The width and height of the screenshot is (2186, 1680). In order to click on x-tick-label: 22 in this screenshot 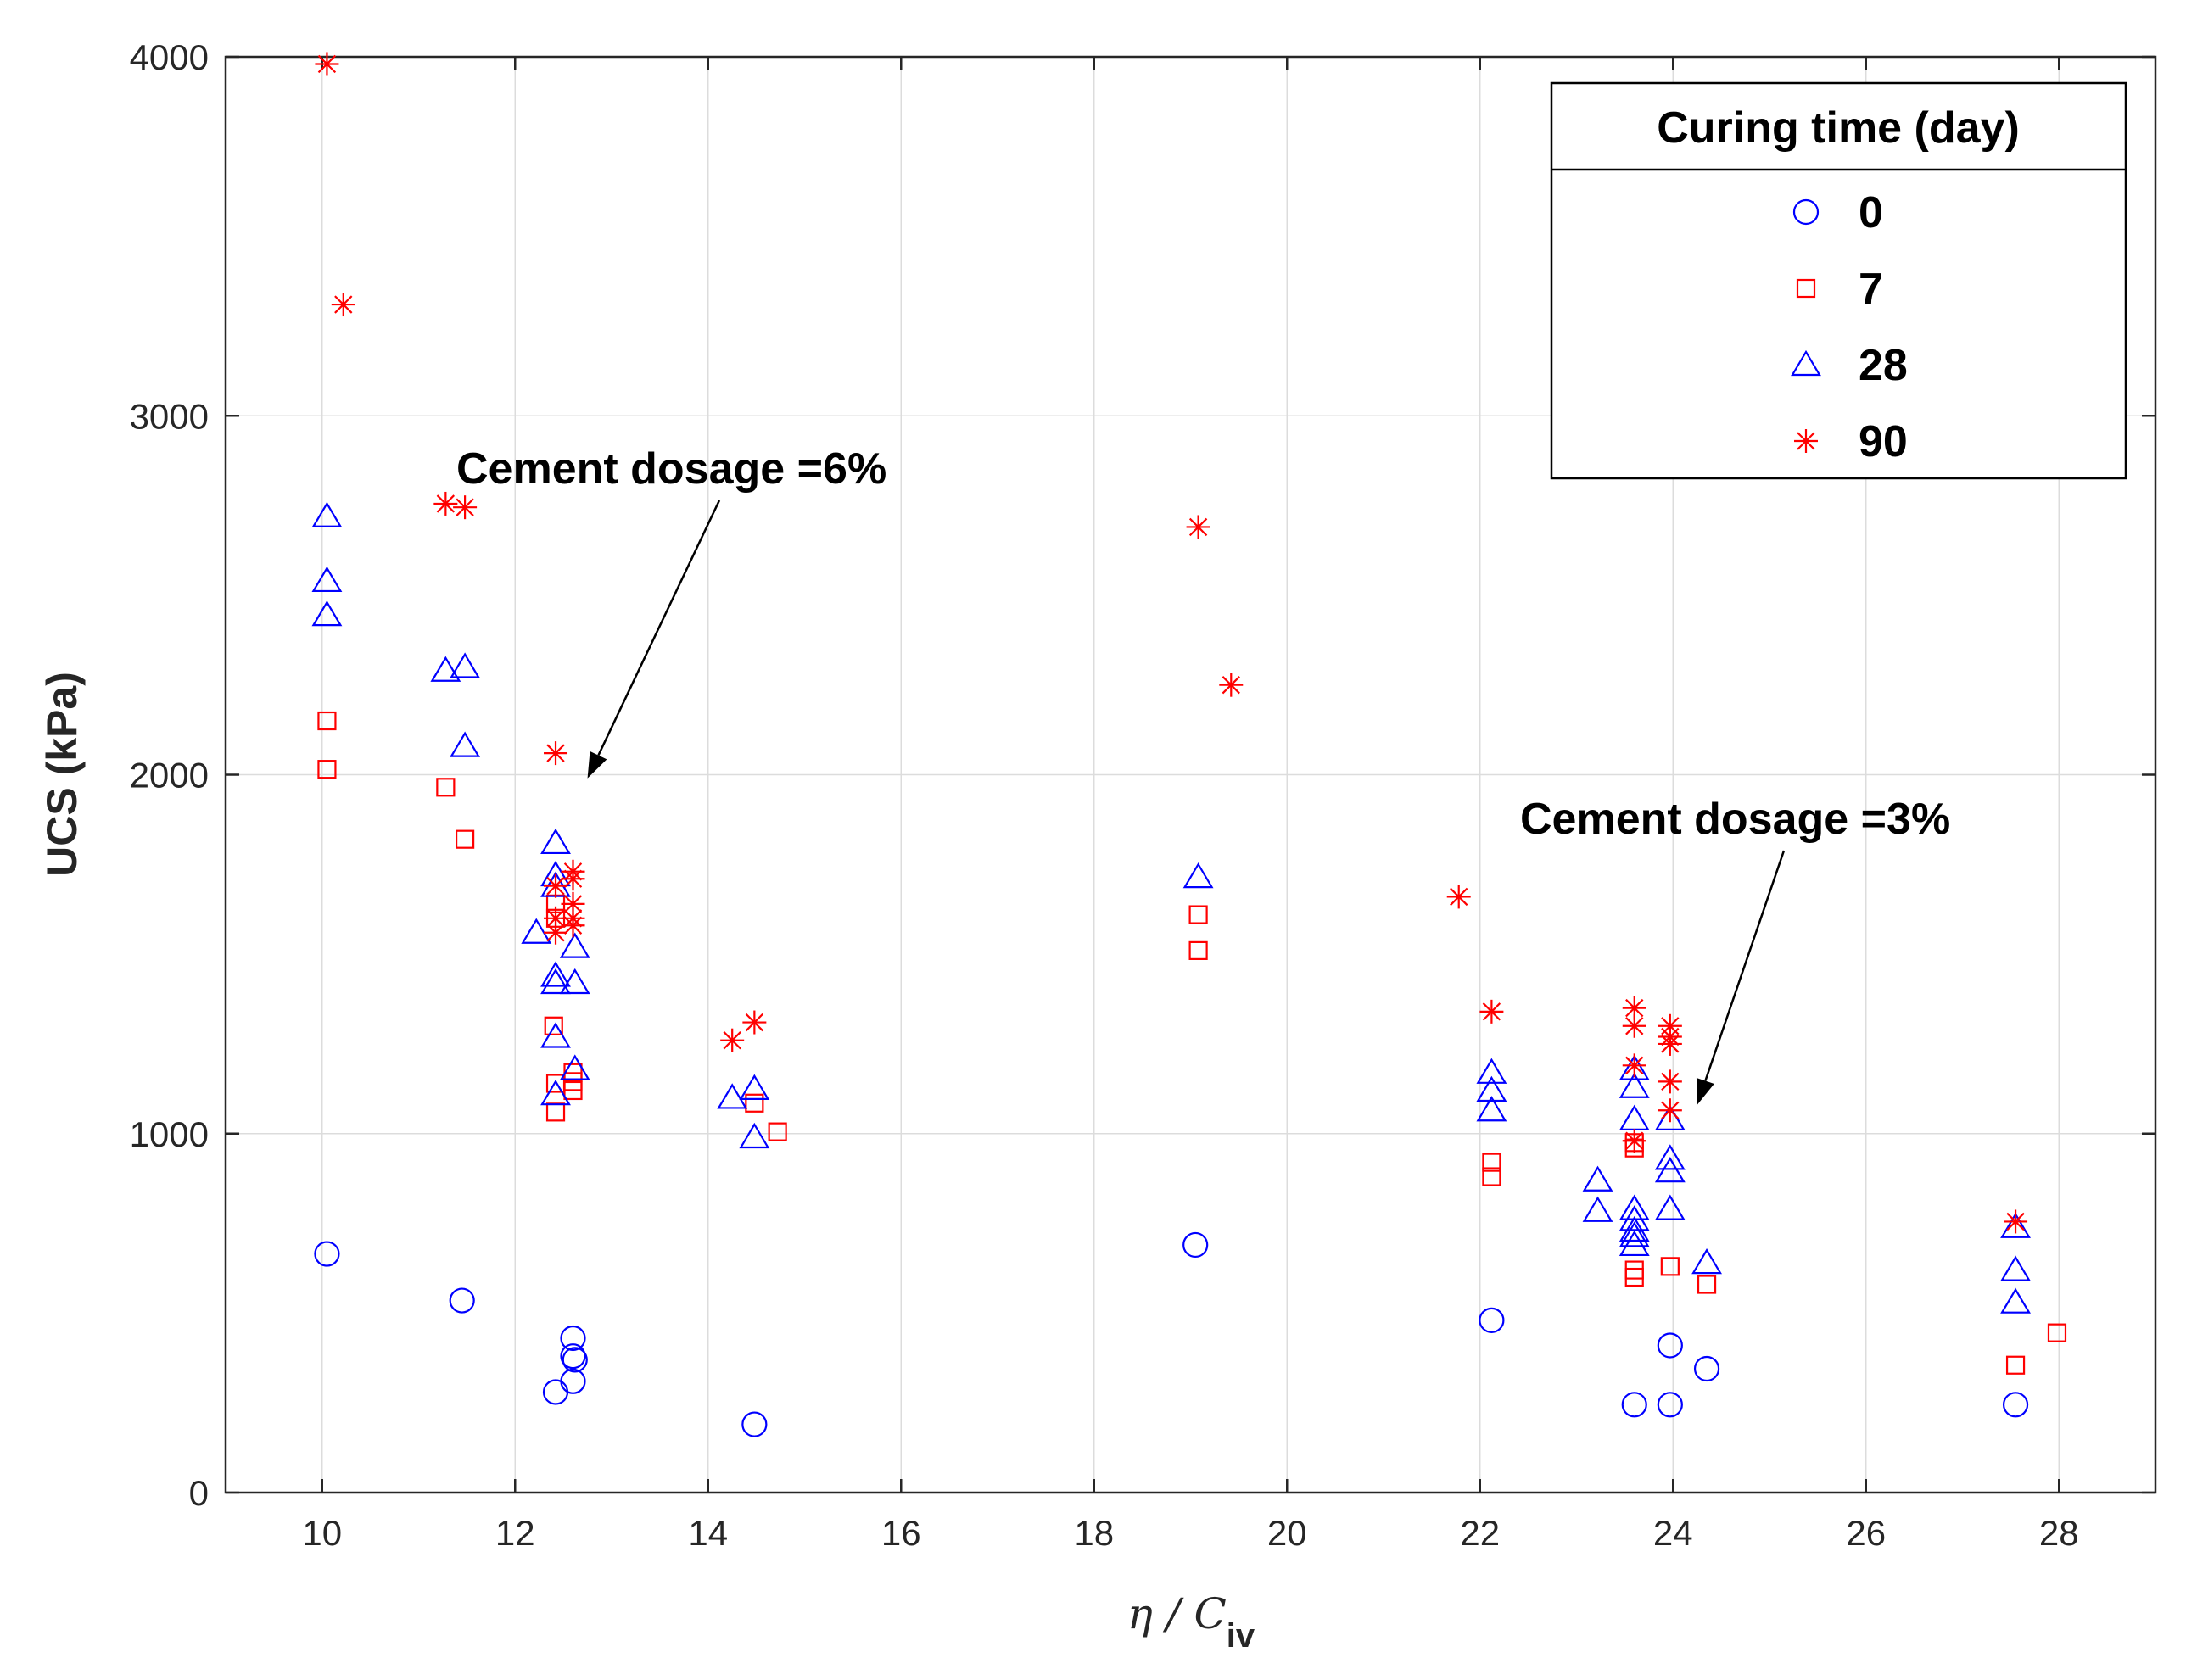, I will do `click(1480, 1533)`.